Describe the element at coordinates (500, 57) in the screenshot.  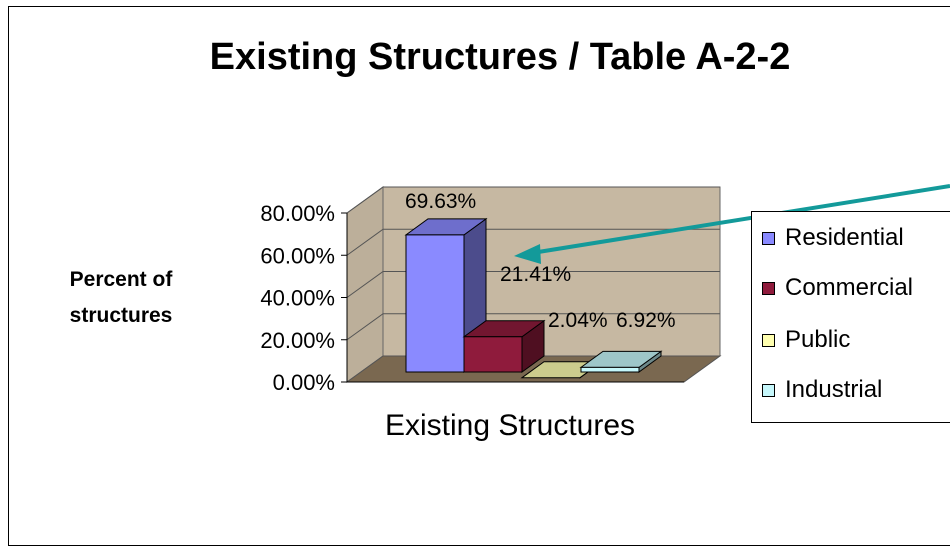
I see `chart-title: Existing Structures / Table A-2-2` at that location.